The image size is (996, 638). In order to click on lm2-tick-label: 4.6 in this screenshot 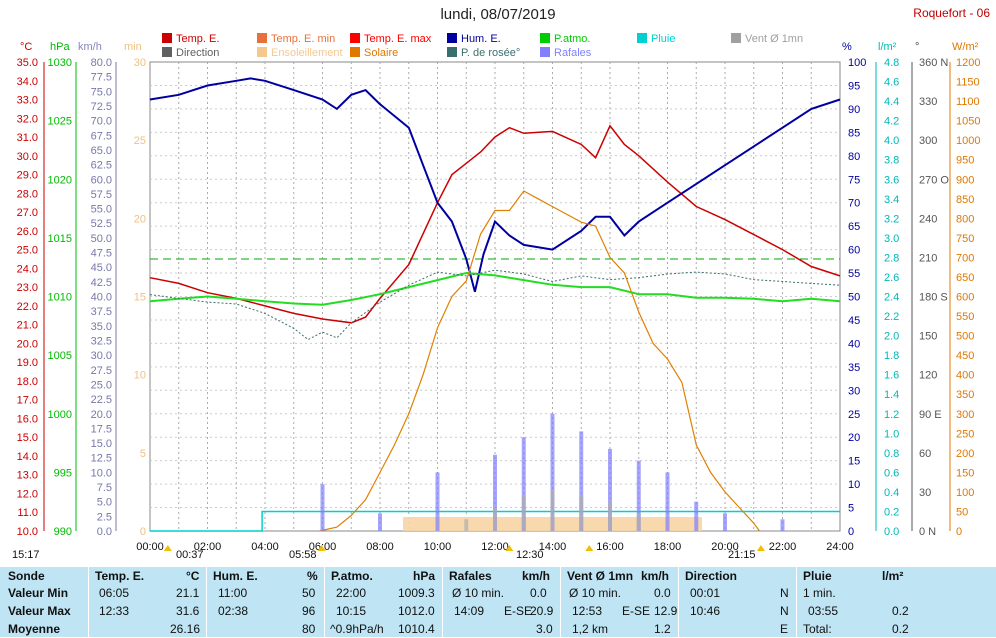, I will do `click(891, 83)`.